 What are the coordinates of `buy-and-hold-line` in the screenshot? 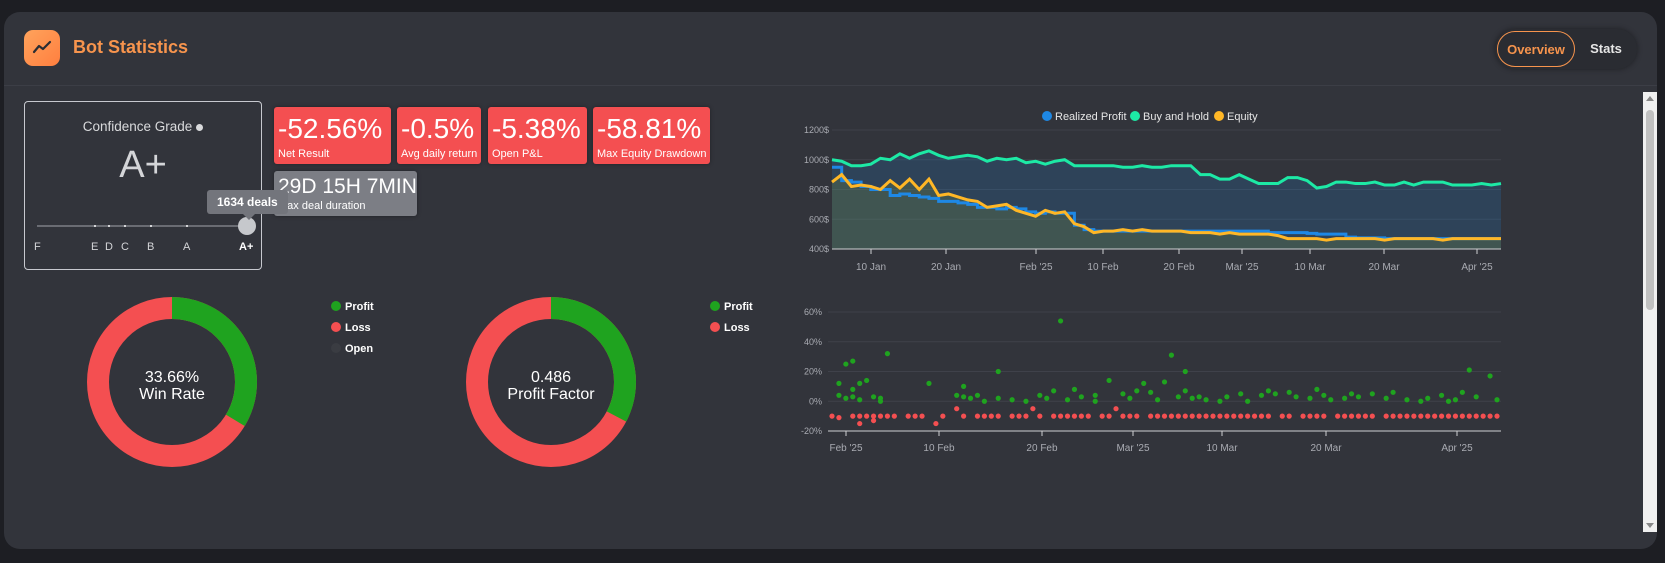 It's located at (1166, 169).